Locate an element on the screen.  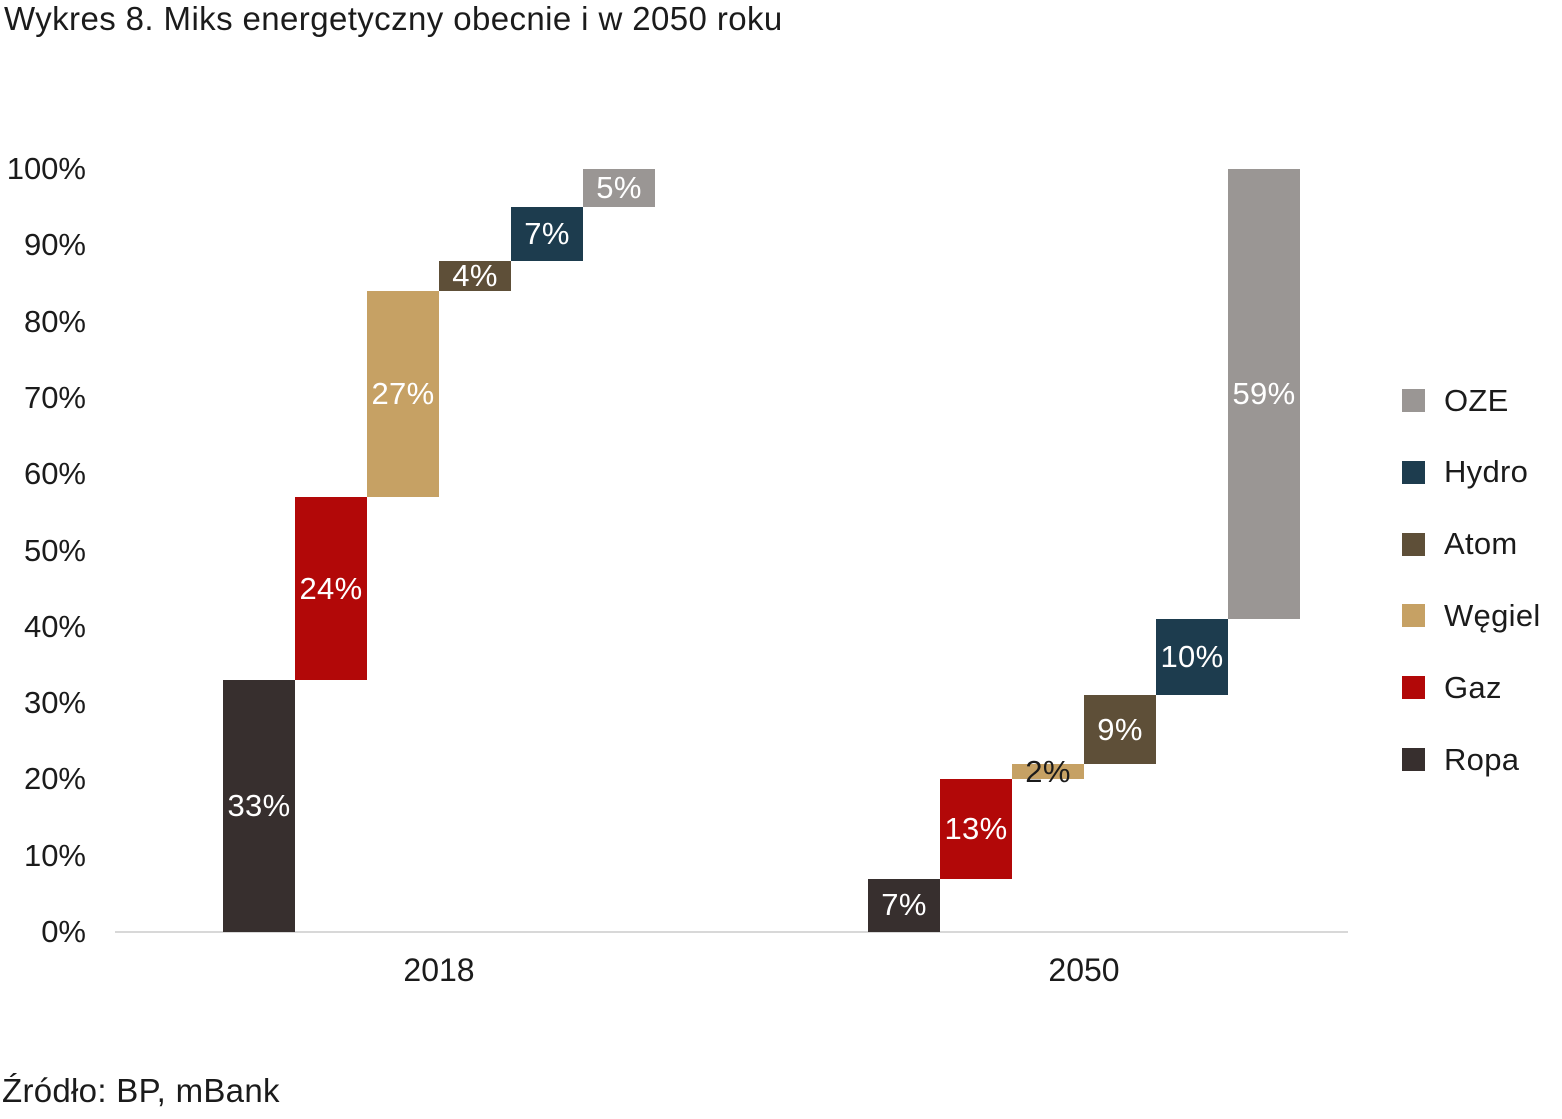
bar-oze-2050: 59% is located at coordinates (1264, 394).